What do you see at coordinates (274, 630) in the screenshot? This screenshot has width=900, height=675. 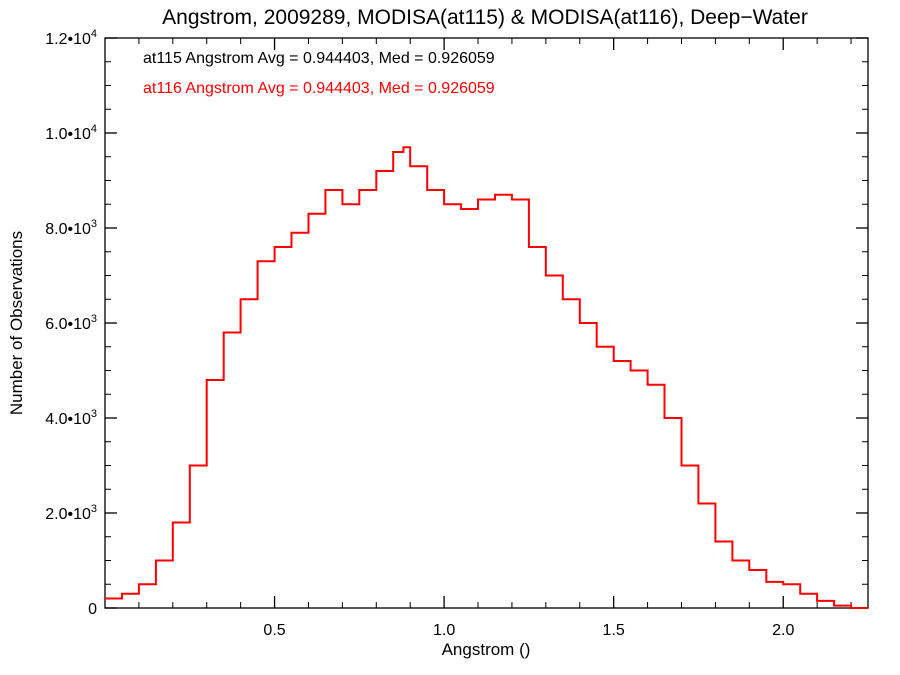 I see `x-tick-label: 0.5` at bounding box center [274, 630].